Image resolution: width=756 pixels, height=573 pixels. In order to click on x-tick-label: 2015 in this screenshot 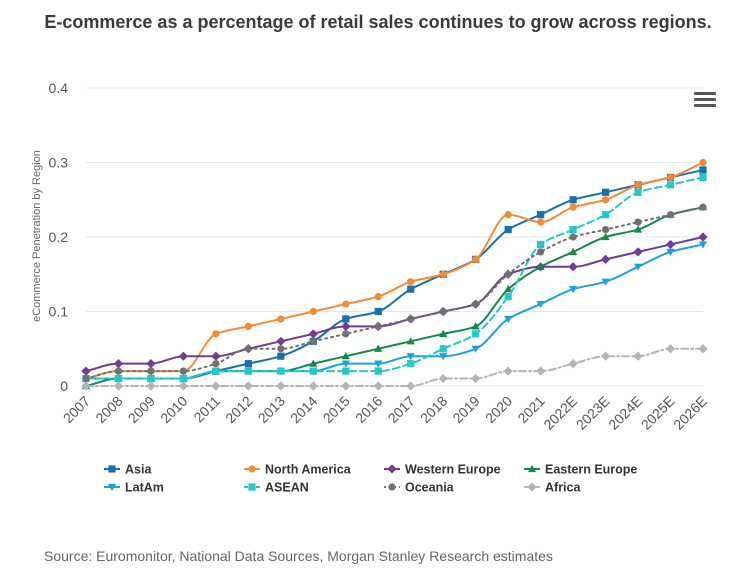, I will do `click(336, 409)`.